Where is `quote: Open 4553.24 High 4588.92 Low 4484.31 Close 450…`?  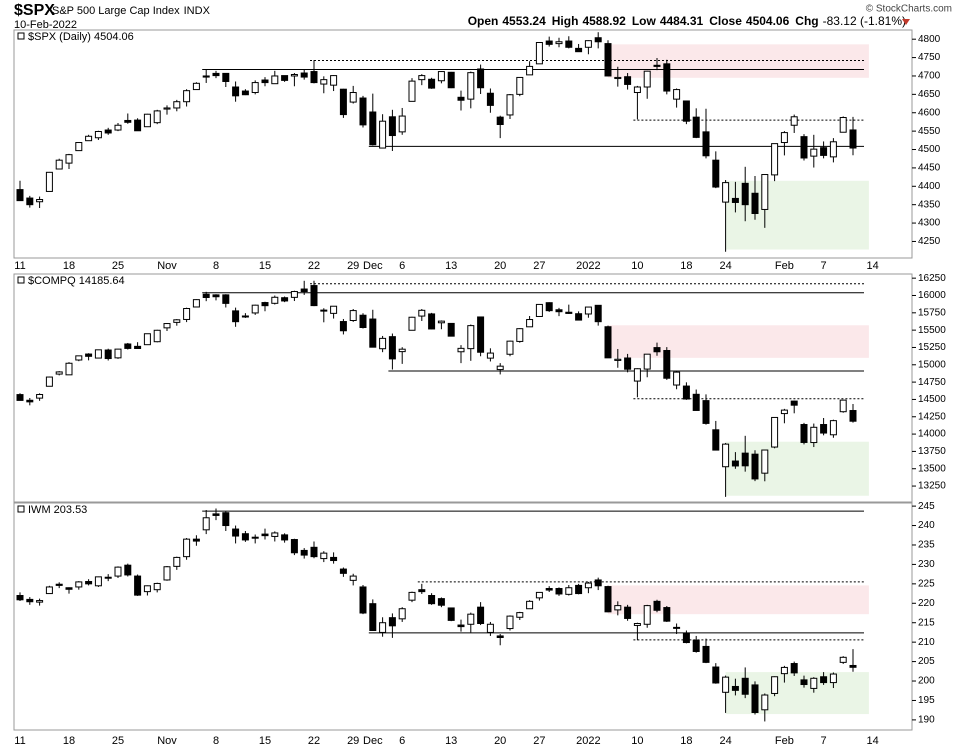
quote: Open 4553.24 High 4588.92 Low 4484.31 Close 450… is located at coordinates (687, 21).